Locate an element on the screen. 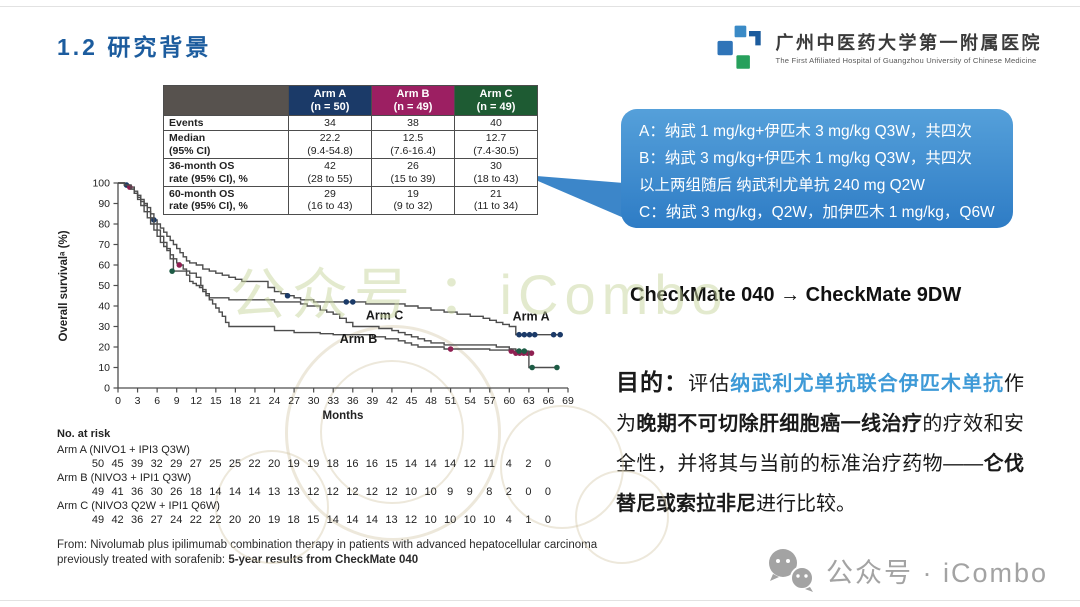 The image size is (1080, 607). svg-text: 45 is located at coordinates (412, 401).